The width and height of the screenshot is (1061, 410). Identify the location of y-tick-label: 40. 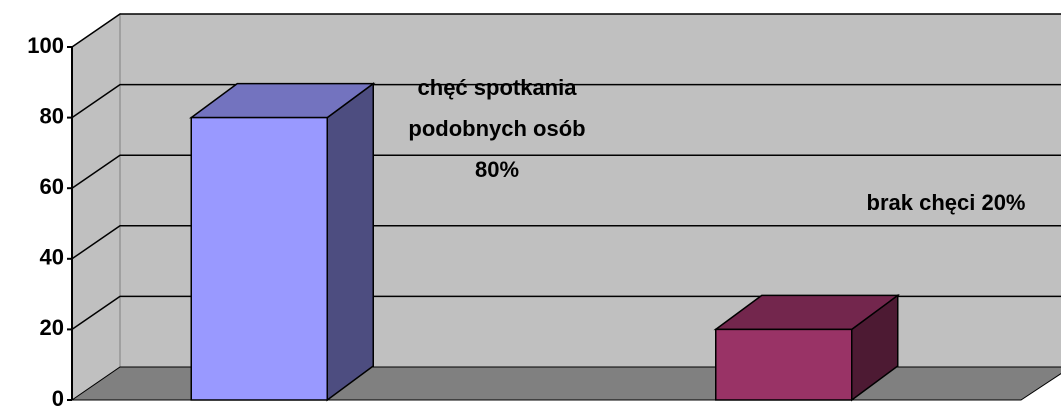
(52, 257).